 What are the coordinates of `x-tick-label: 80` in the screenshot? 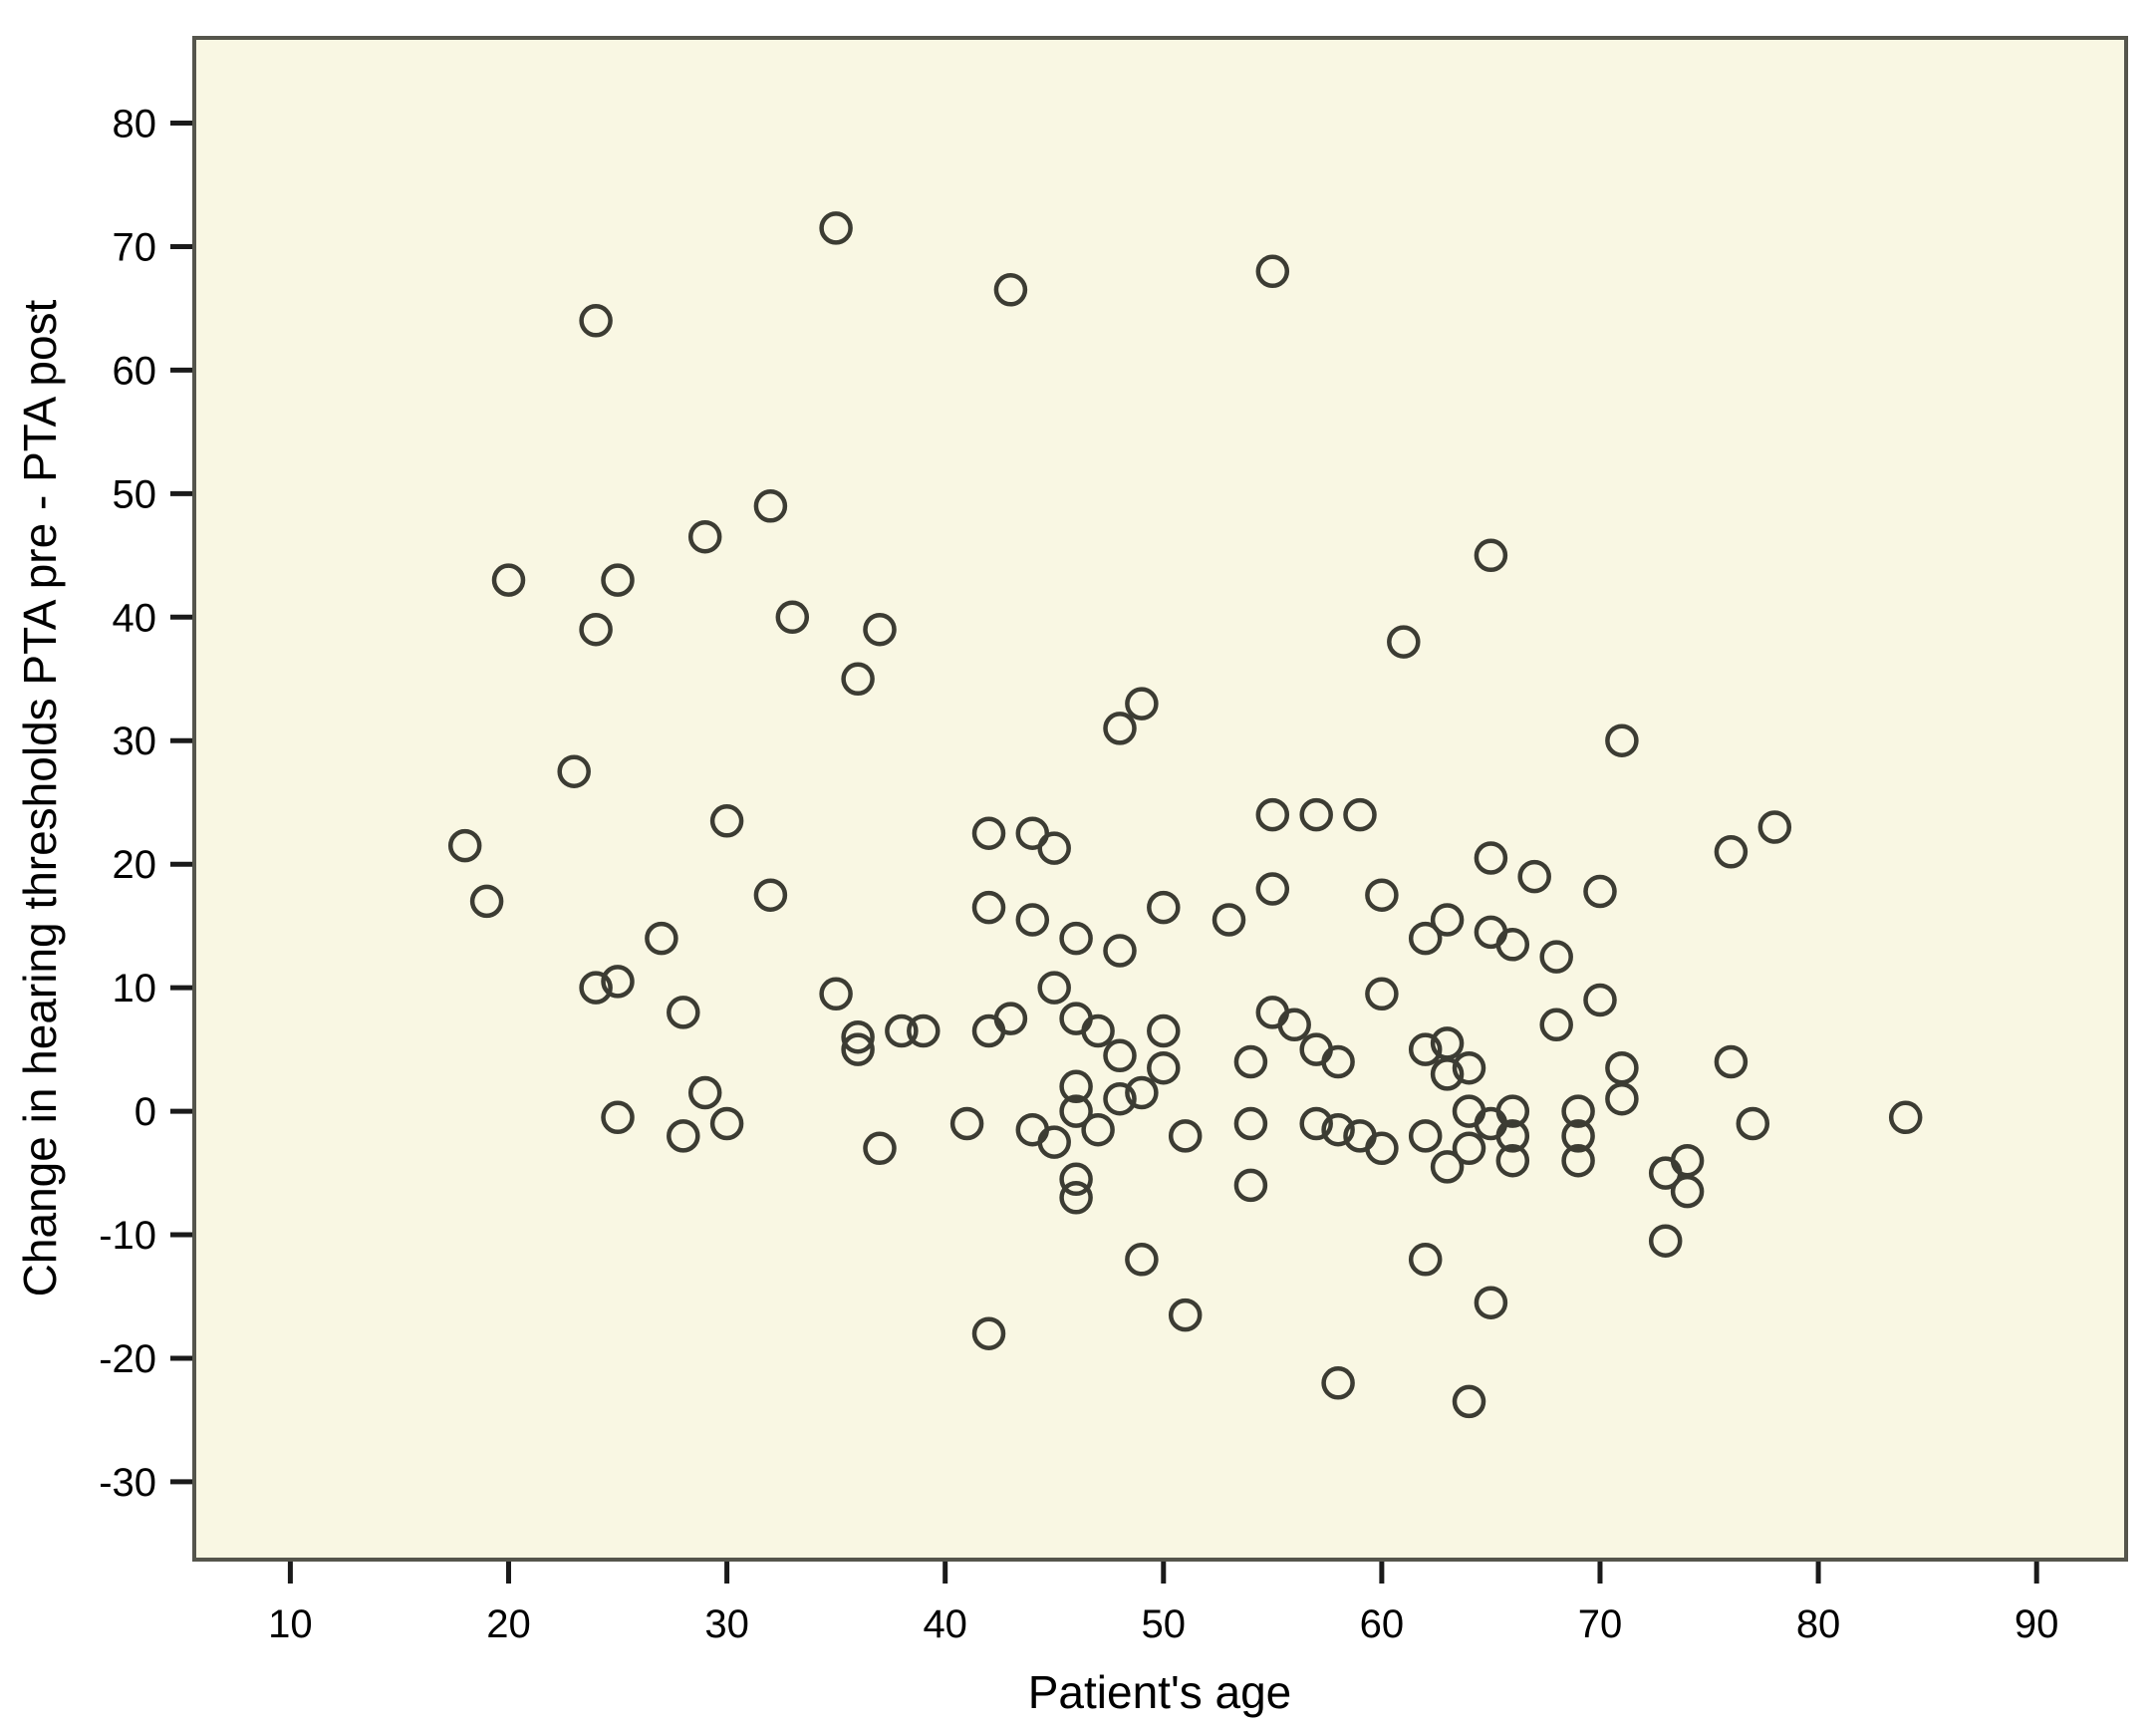 It's located at (1818, 1624).